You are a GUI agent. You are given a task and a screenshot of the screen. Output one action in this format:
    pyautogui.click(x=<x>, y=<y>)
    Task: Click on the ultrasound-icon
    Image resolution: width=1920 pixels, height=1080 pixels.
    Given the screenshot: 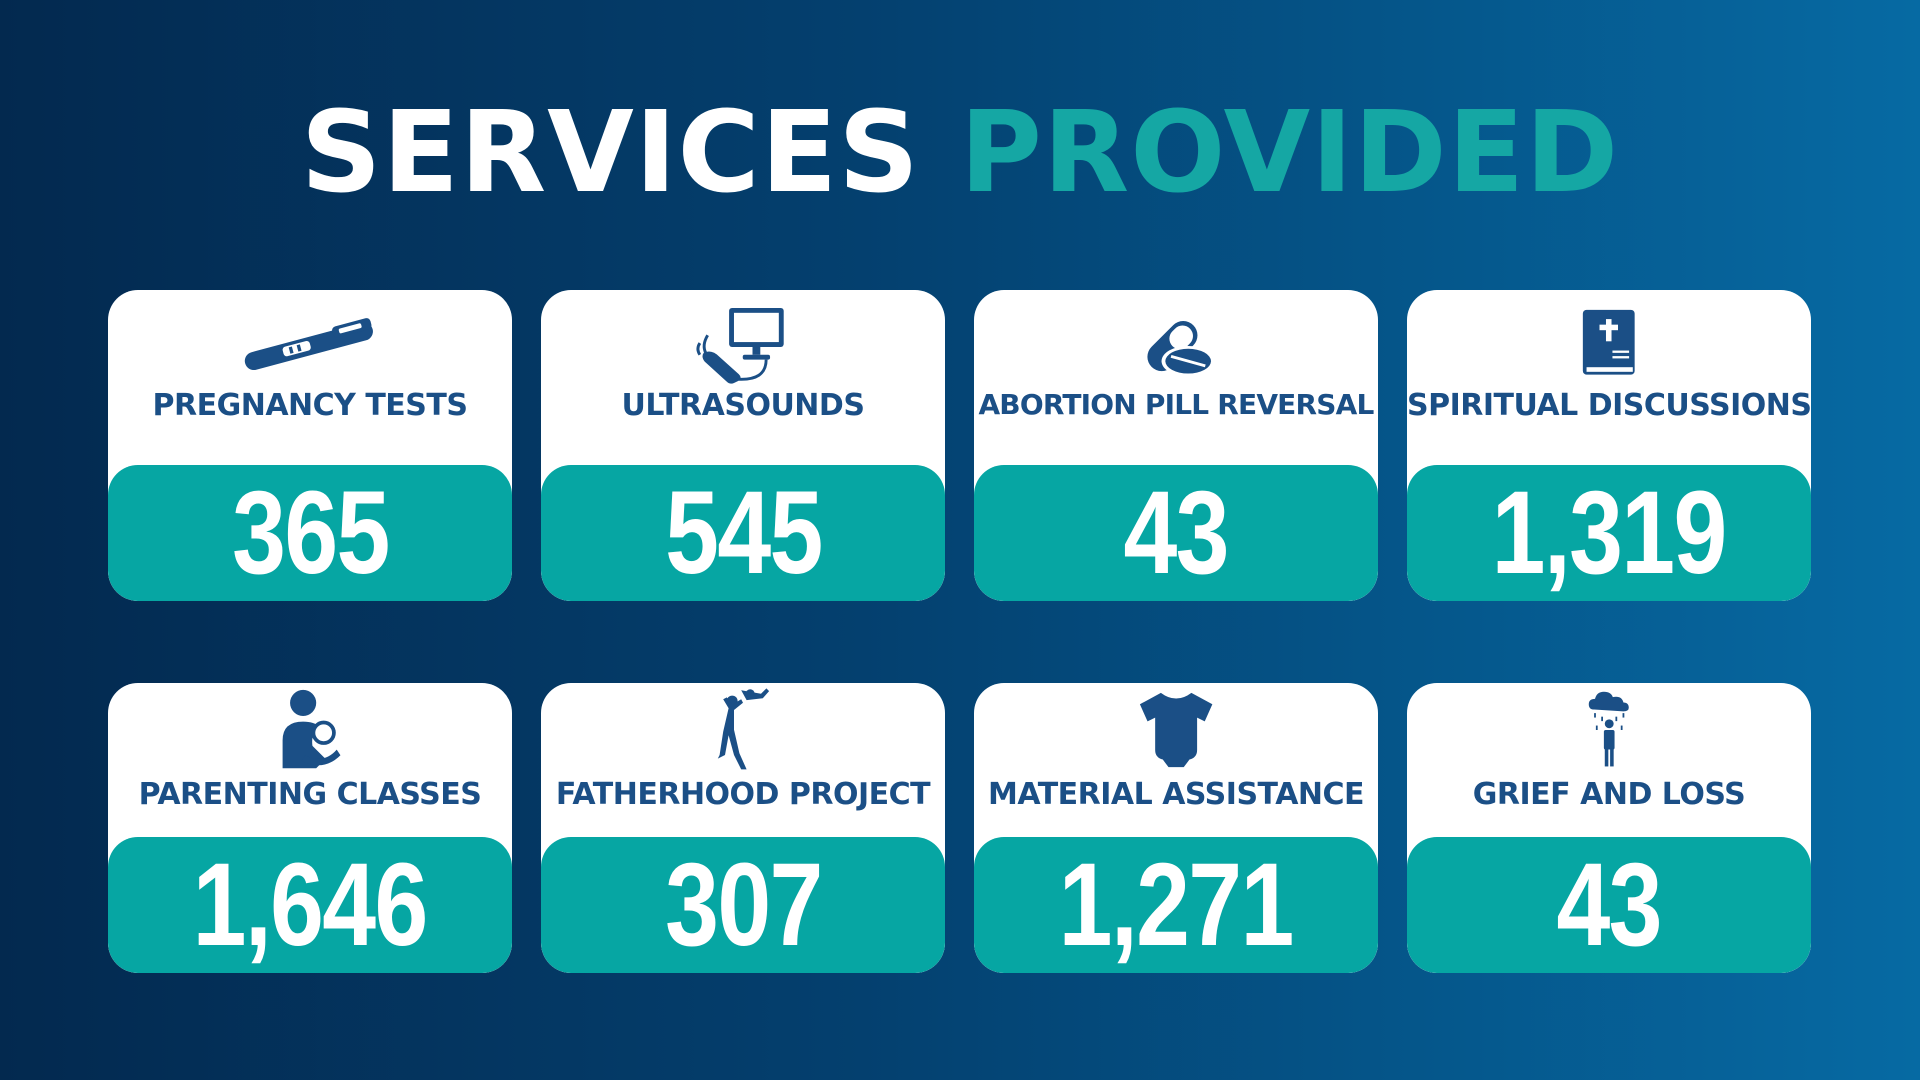 What is the action you would take?
    pyautogui.click(x=743, y=345)
    